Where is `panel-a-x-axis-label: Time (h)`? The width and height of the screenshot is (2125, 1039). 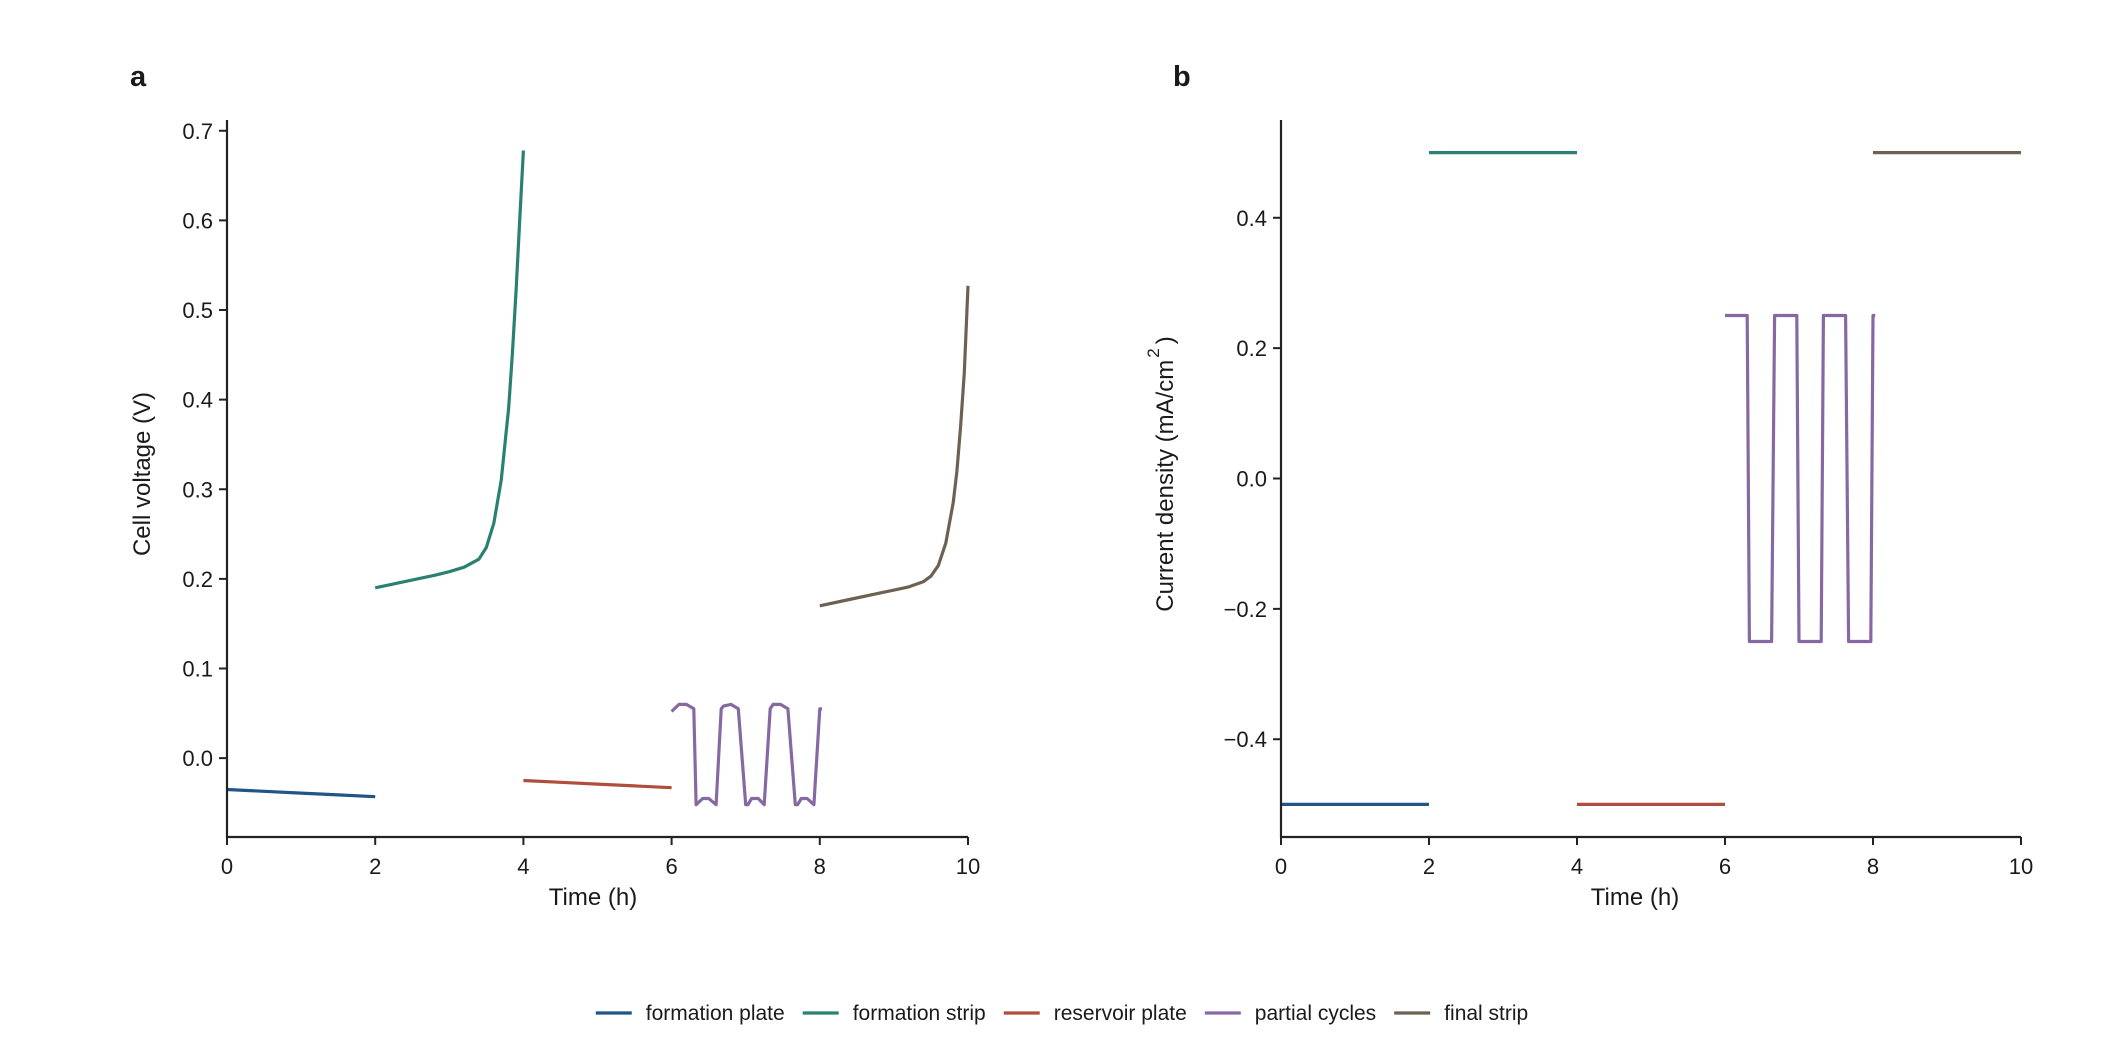 panel-a-x-axis-label: Time (h) is located at coordinates (593, 897).